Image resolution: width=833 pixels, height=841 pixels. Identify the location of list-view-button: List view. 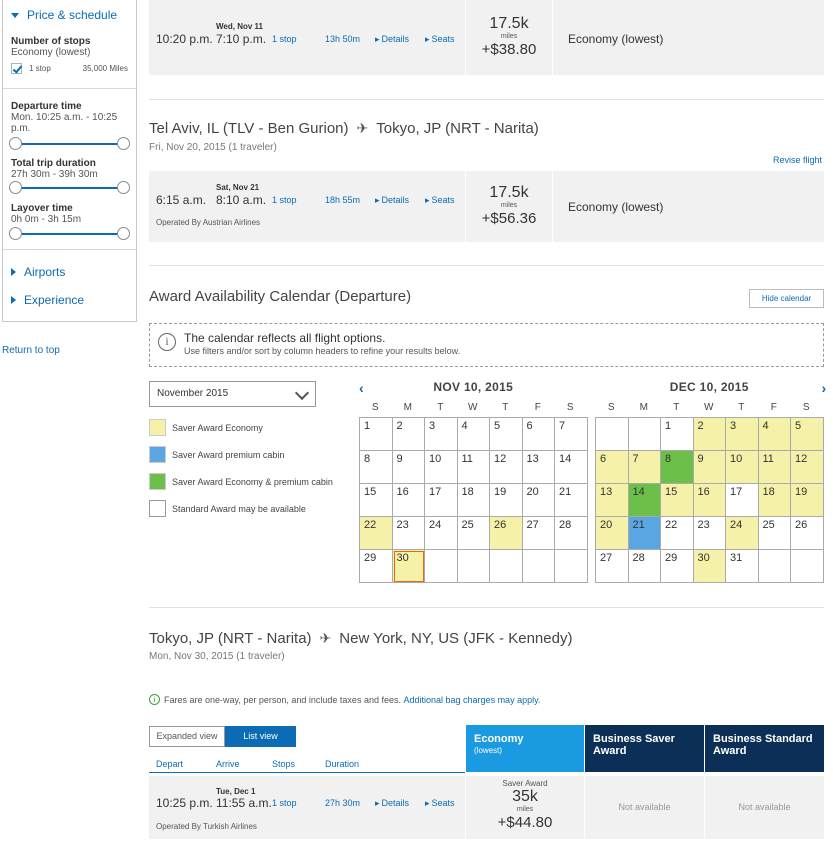
(260, 736).